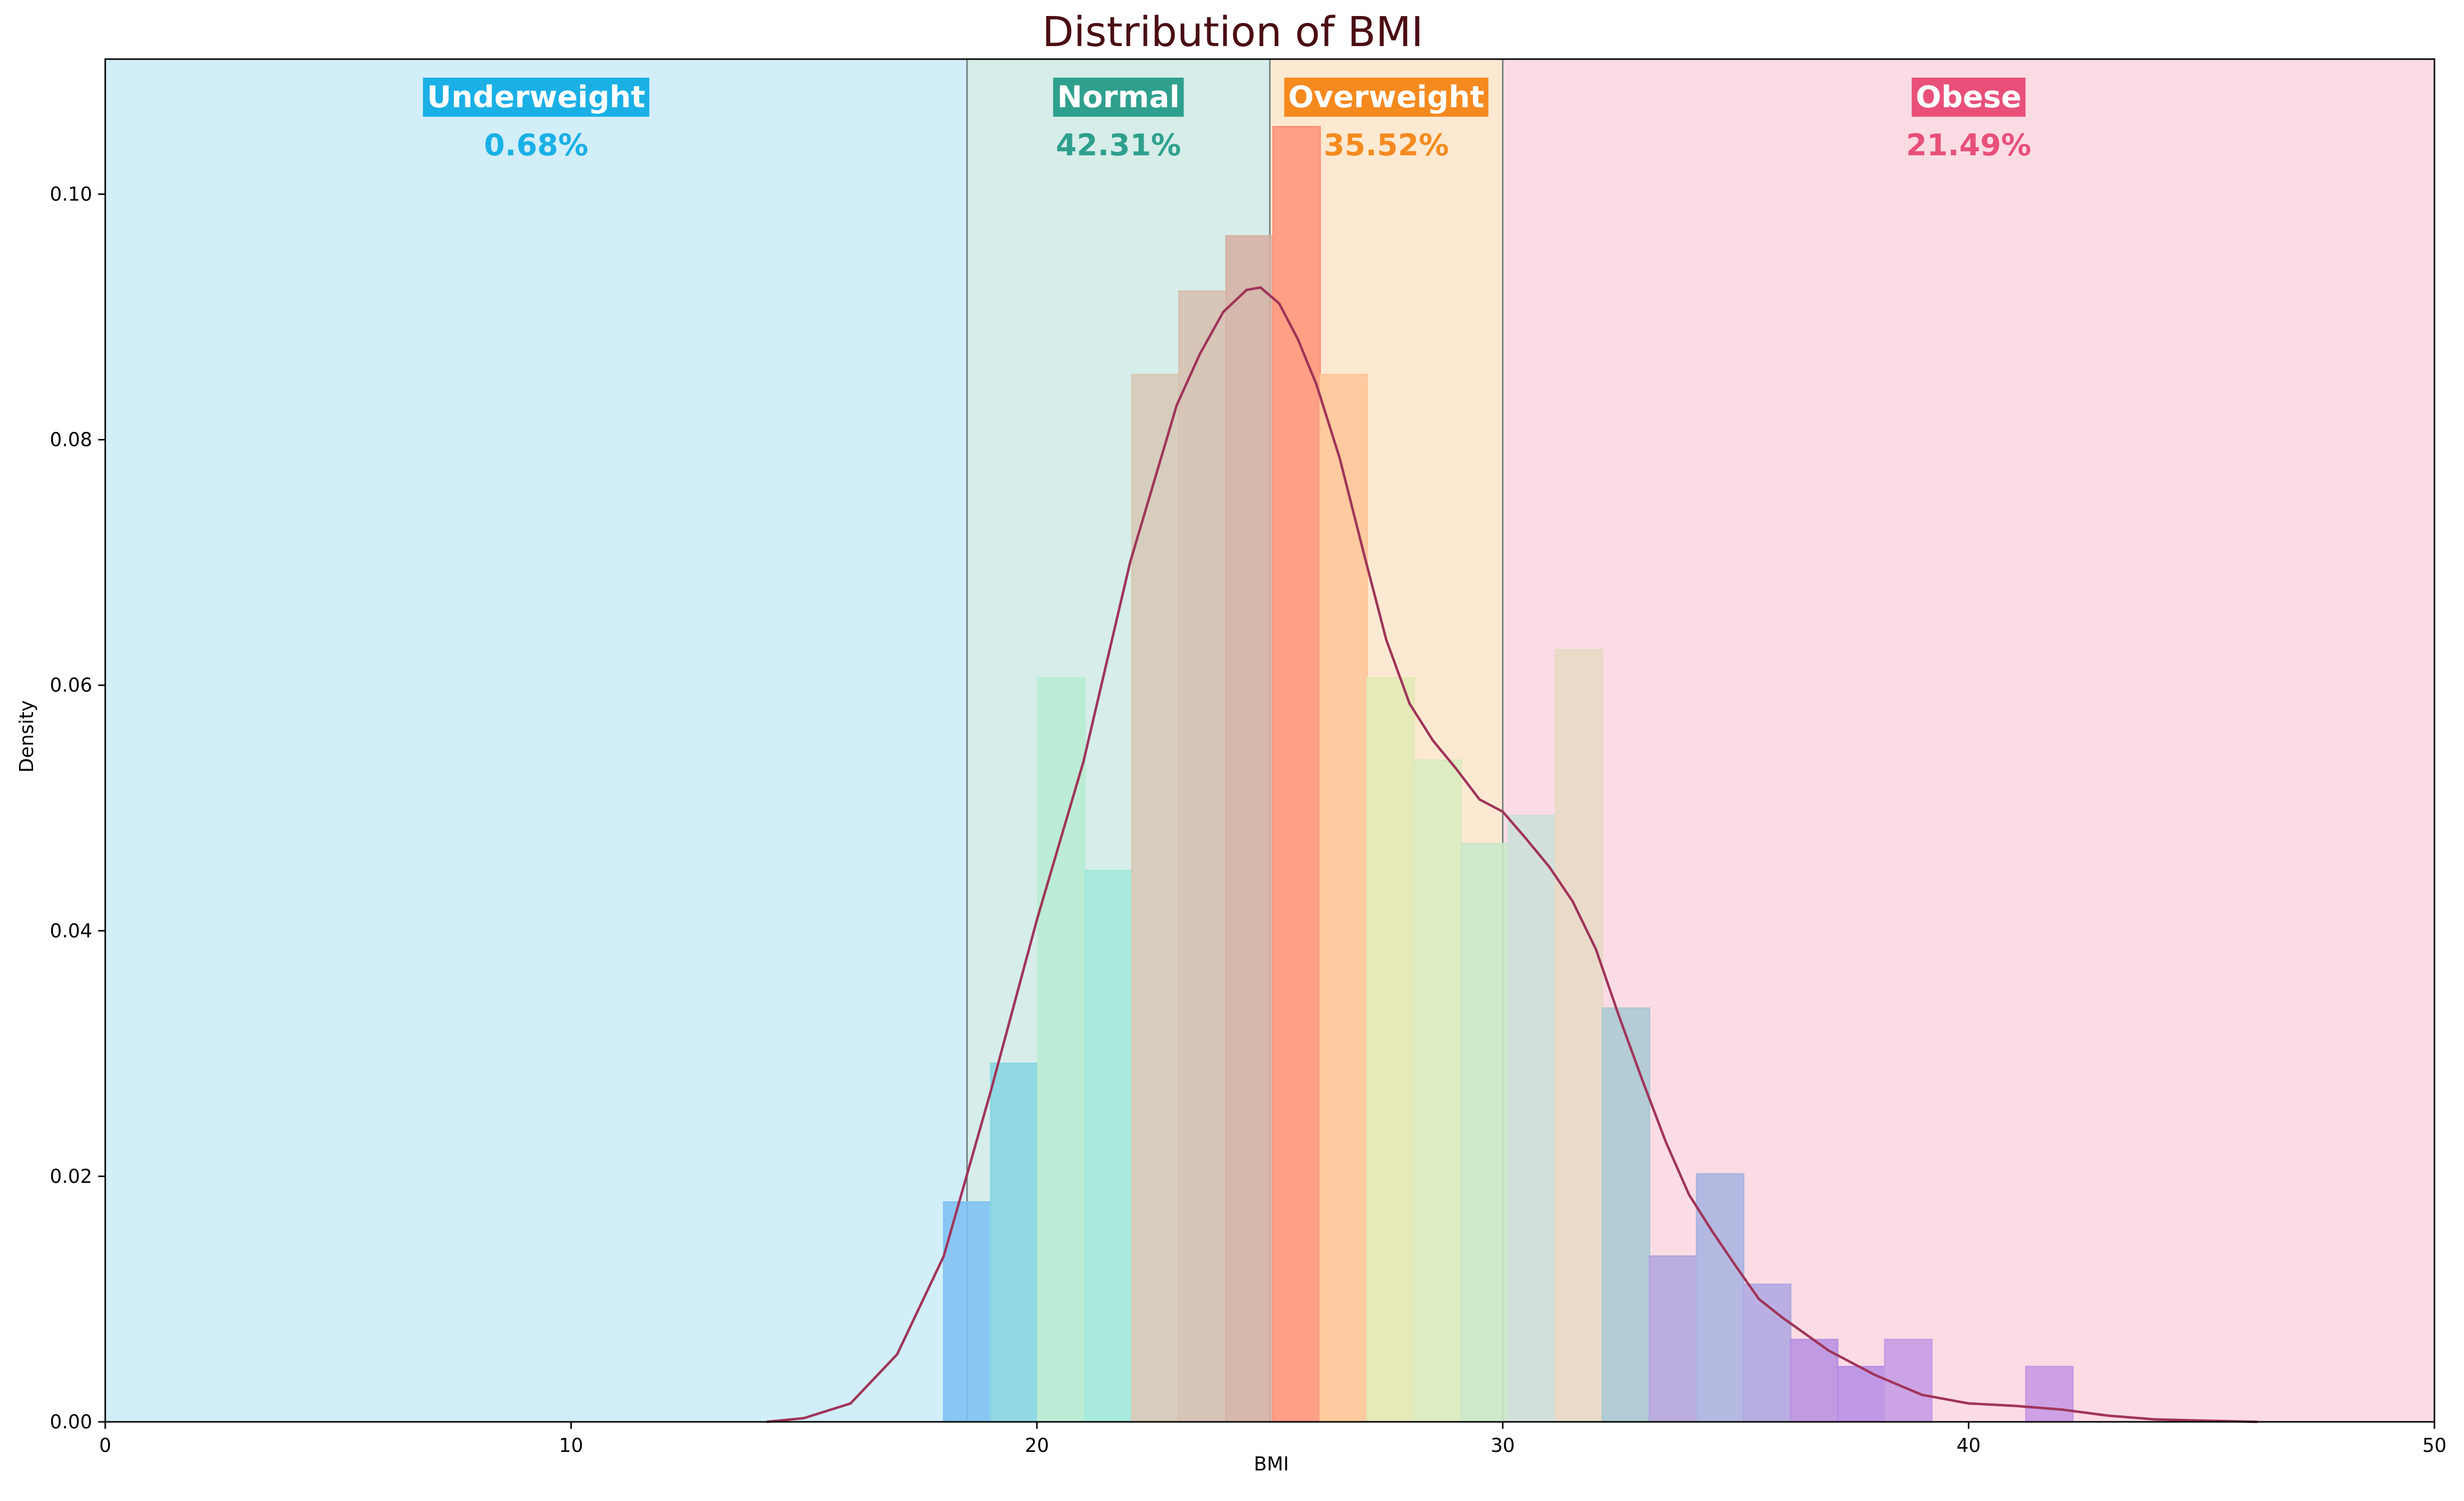 The width and height of the screenshot is (2464, 1501). Describe the element at coordinates (2434, 1445) in the screenshot. I see `x-tick-label: 50` at that location.